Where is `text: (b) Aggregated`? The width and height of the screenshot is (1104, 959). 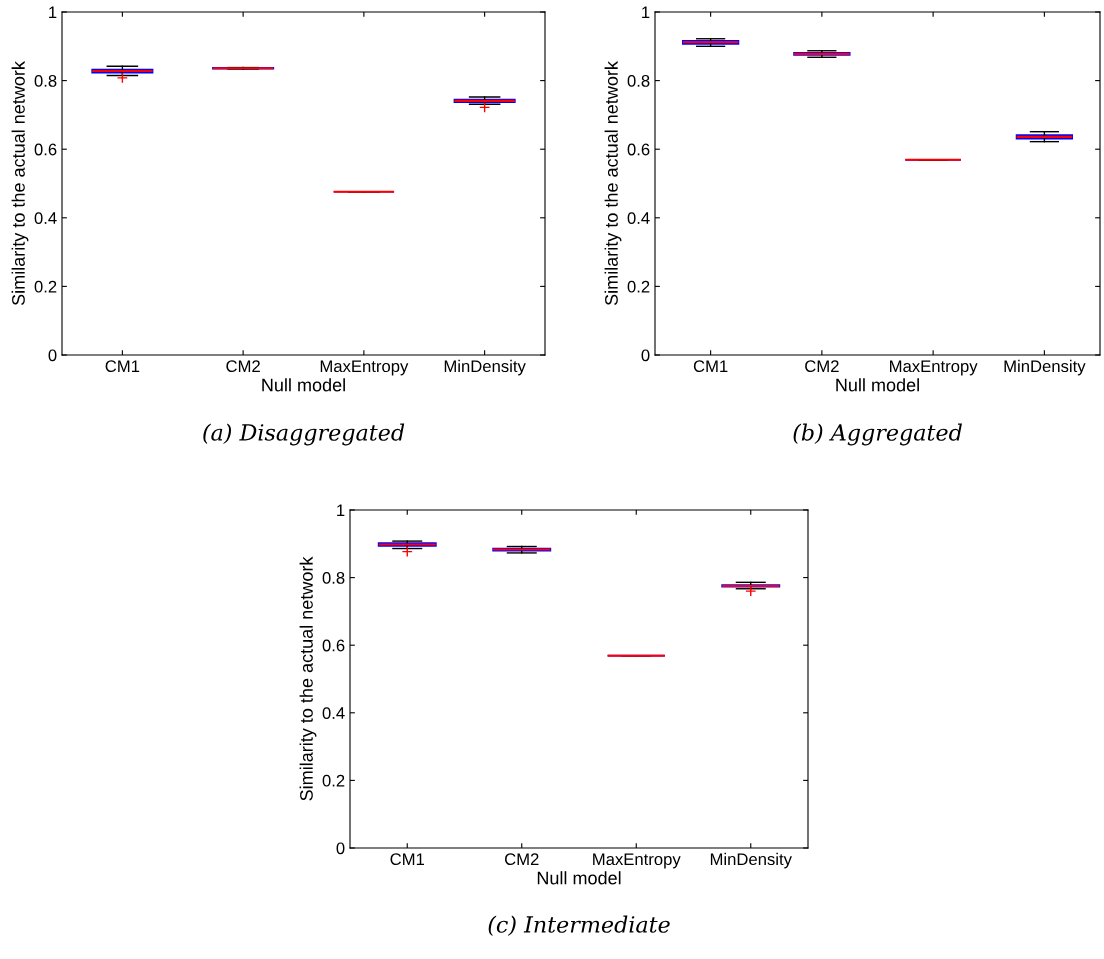
text: (b) Aggregated is located at coordinates (877, 434).